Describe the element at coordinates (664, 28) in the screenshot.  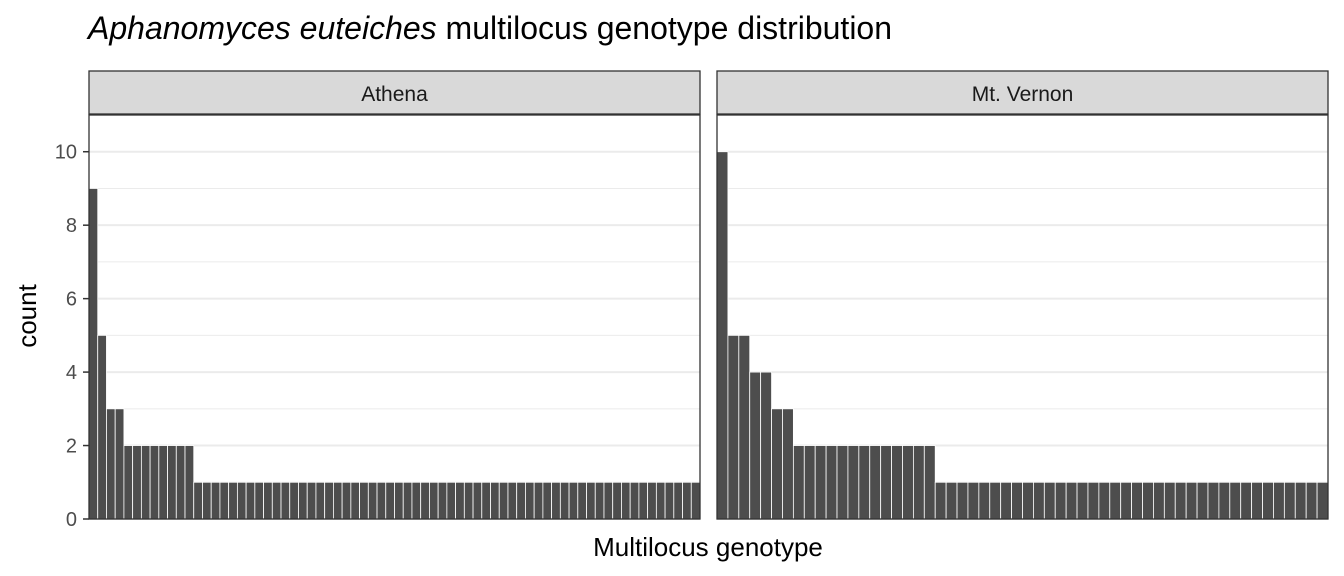
I see `chart-title-rest: multilocus genotype distribution` at that location.